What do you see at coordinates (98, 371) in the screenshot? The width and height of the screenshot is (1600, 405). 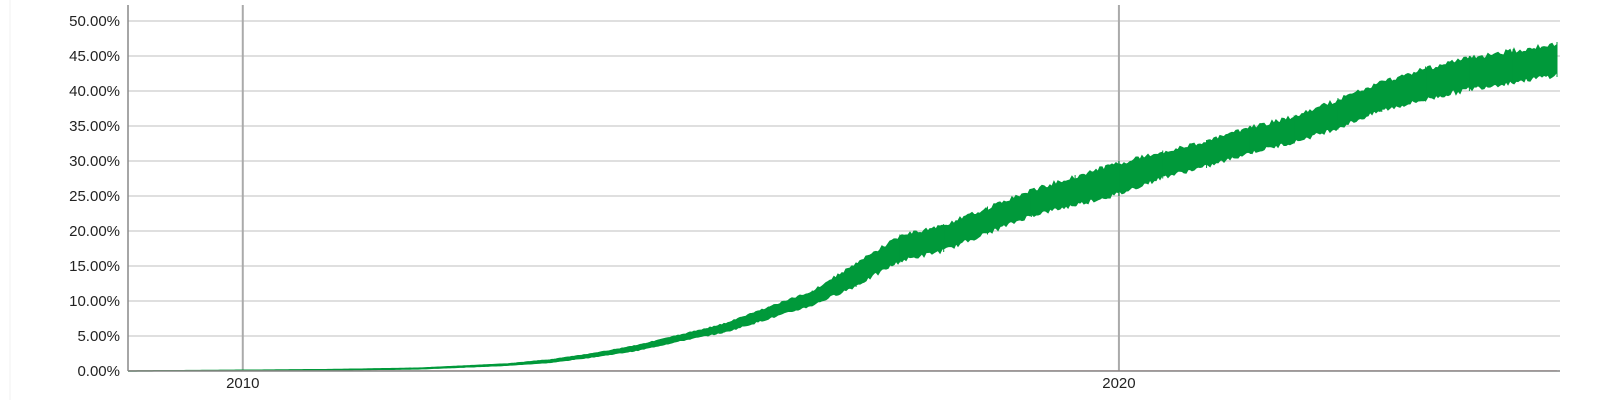 I see `y-tick-label: 0.00%` at bounding box center [98, 371].